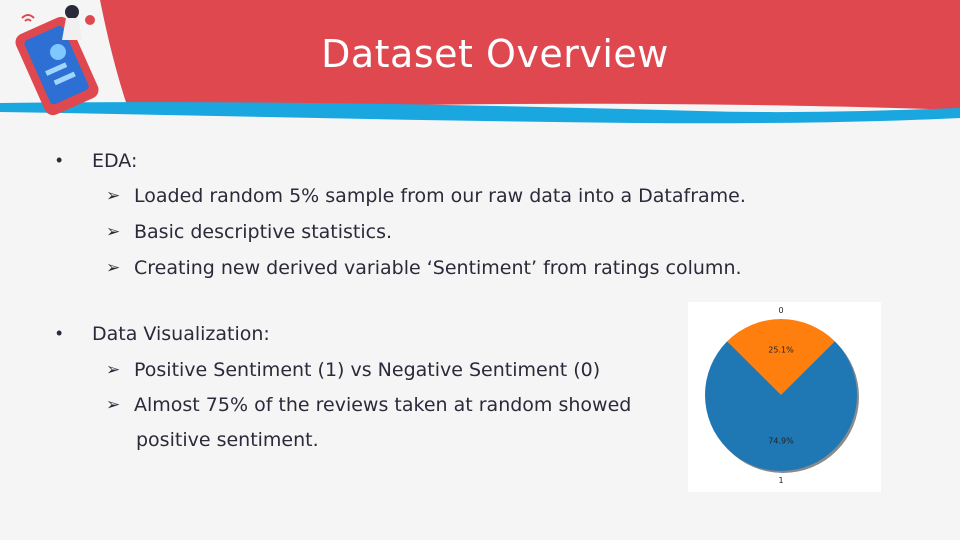 Image resolution: width=960 pixels, height=540 pixels. Describe the element at coordinates (780, 310) in the screenshot. I see `pie-category-label-0: 0` at that location.